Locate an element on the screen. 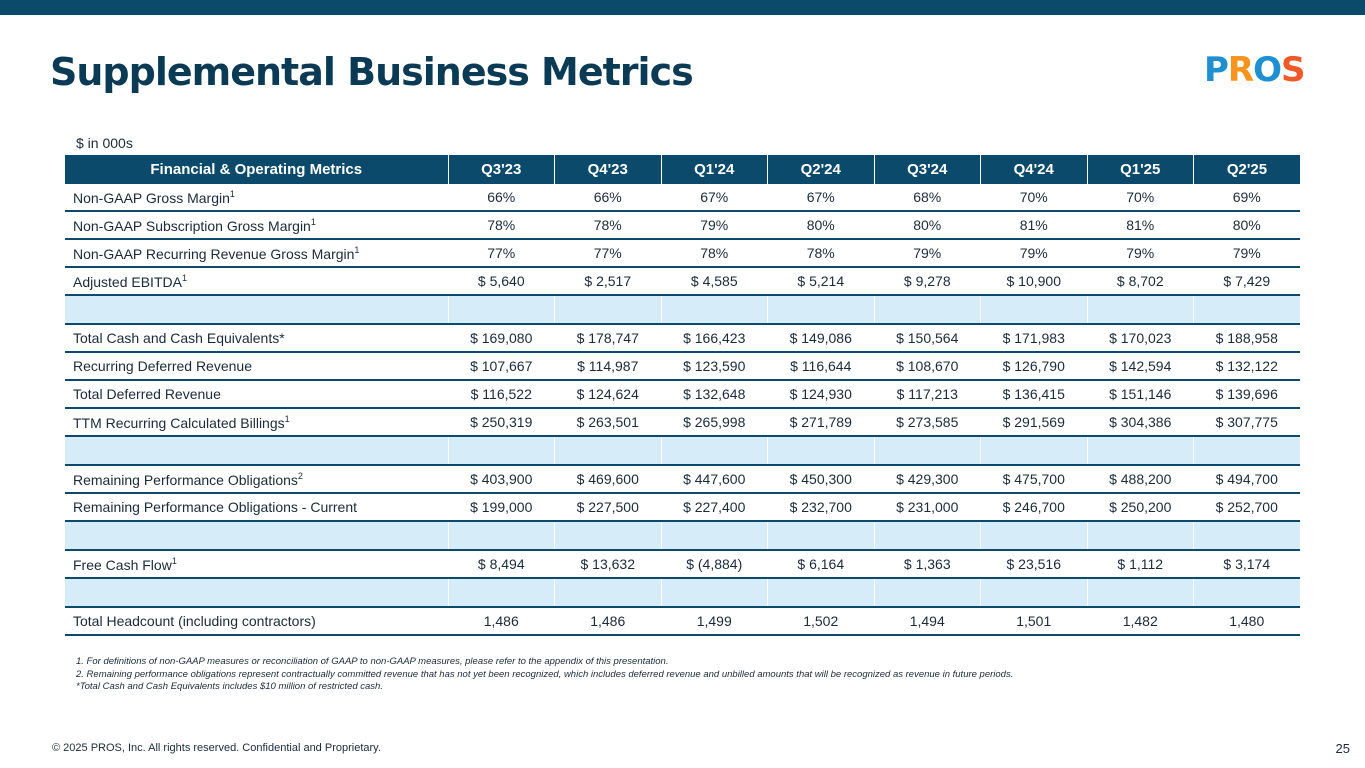 This screenshot has height=768, width=1365. row-label: Total Headcount (including contractors) is located at coordinates (256, 621).